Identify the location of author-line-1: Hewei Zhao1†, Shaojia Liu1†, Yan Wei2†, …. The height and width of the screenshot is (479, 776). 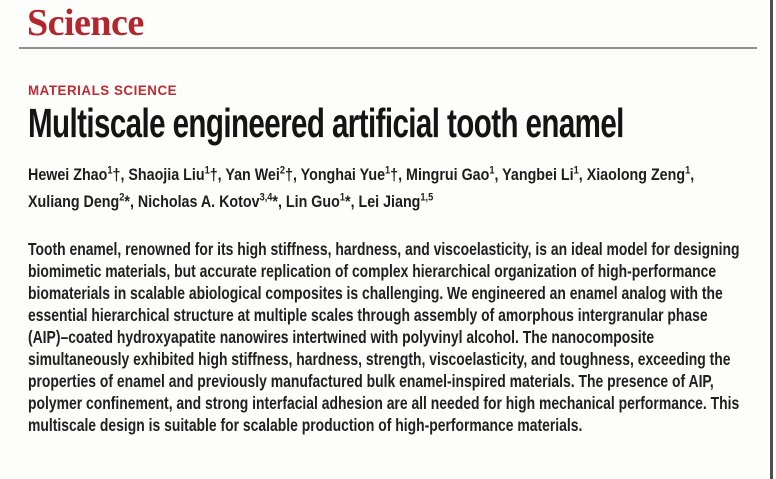
(361, 174).